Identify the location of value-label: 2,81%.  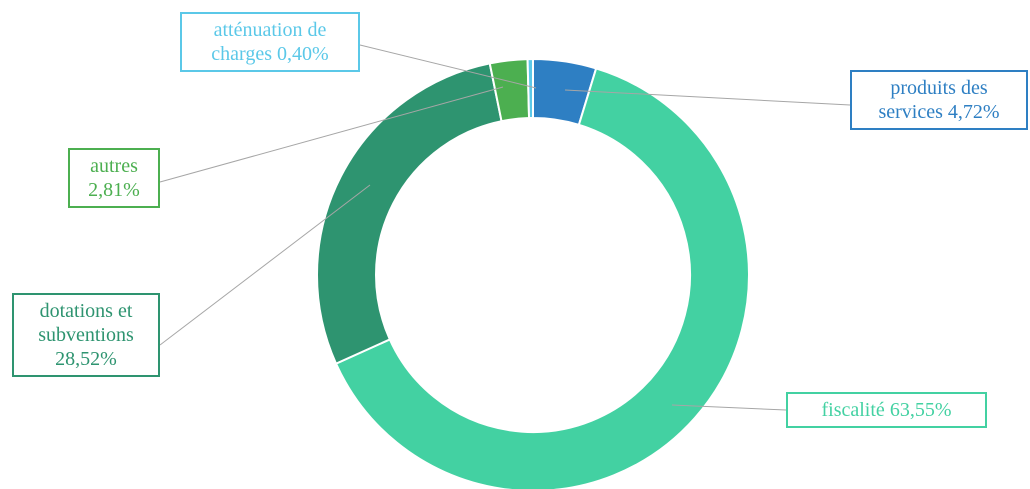
(114, 190).